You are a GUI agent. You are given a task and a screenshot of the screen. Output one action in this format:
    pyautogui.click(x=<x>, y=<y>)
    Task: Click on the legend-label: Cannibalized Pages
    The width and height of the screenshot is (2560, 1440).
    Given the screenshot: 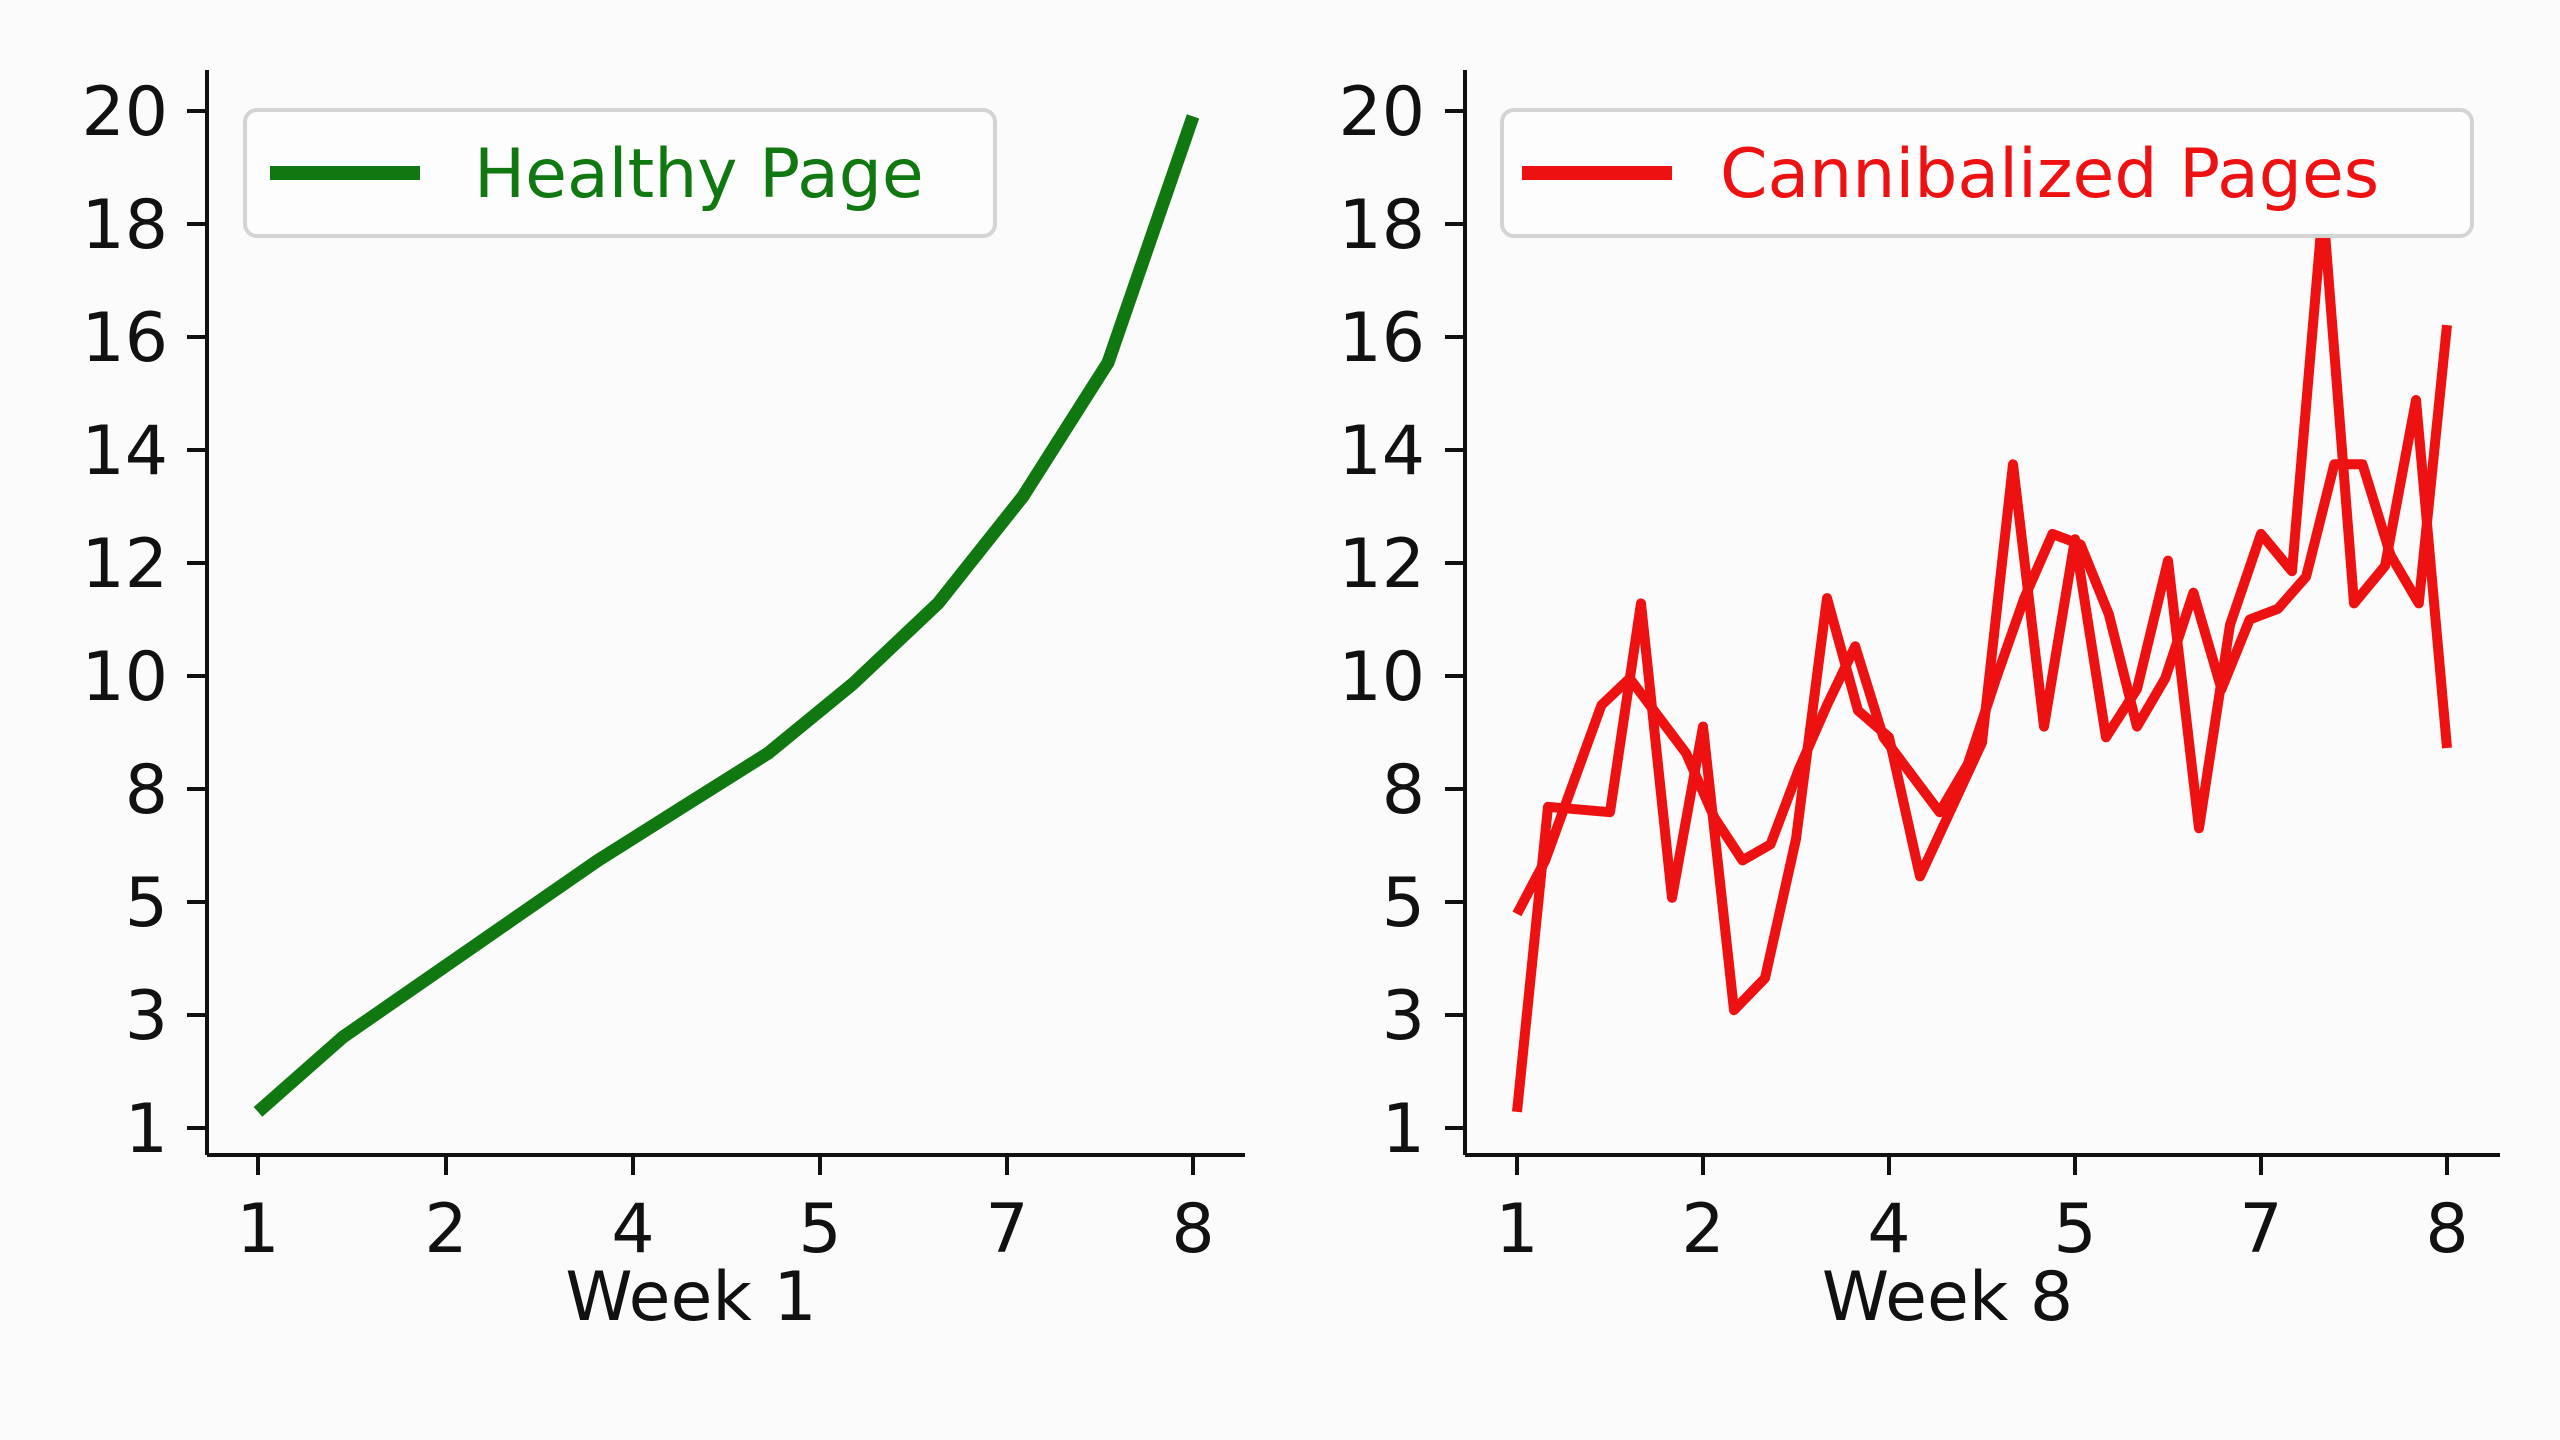 What is the action you would take?
    pyautogui.click(x=2049, y=174)
    